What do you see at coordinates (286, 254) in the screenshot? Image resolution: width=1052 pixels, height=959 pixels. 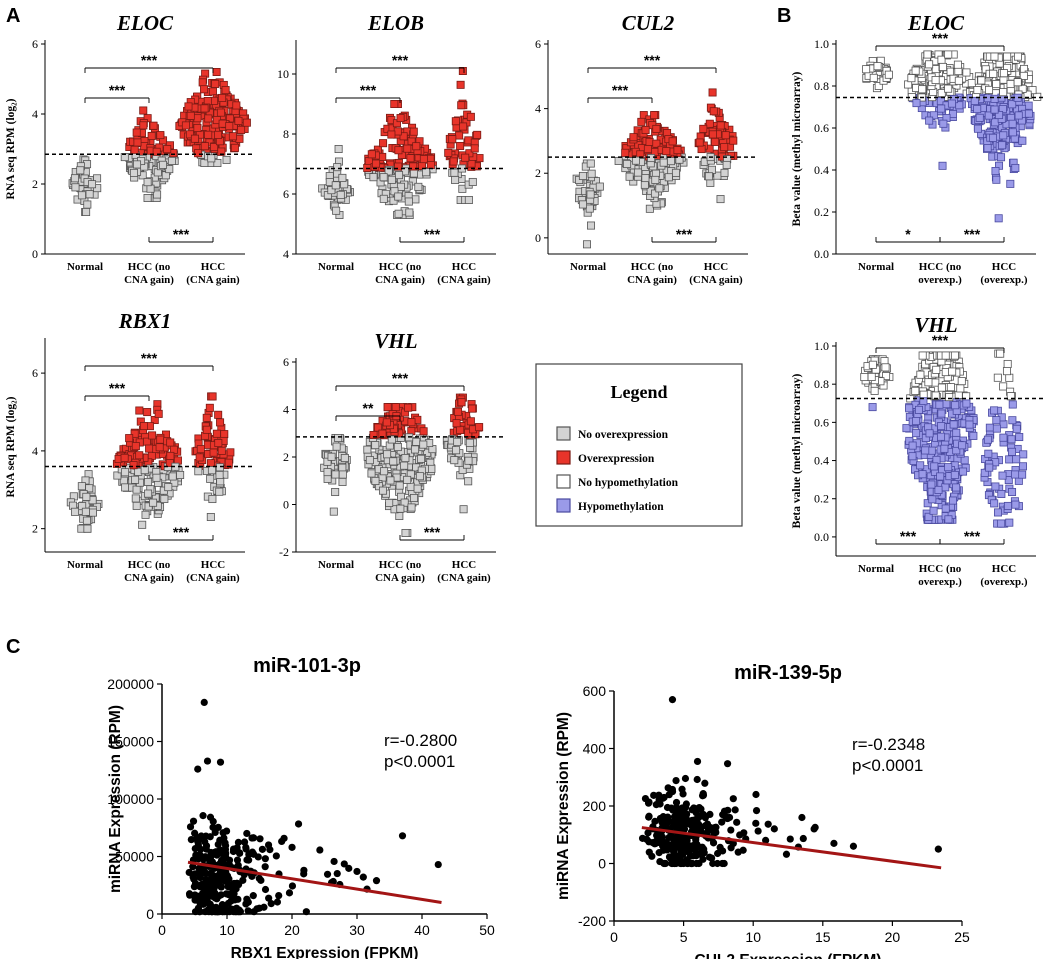 I see `y-tick-label: 4` at bounding box center [286, 254].